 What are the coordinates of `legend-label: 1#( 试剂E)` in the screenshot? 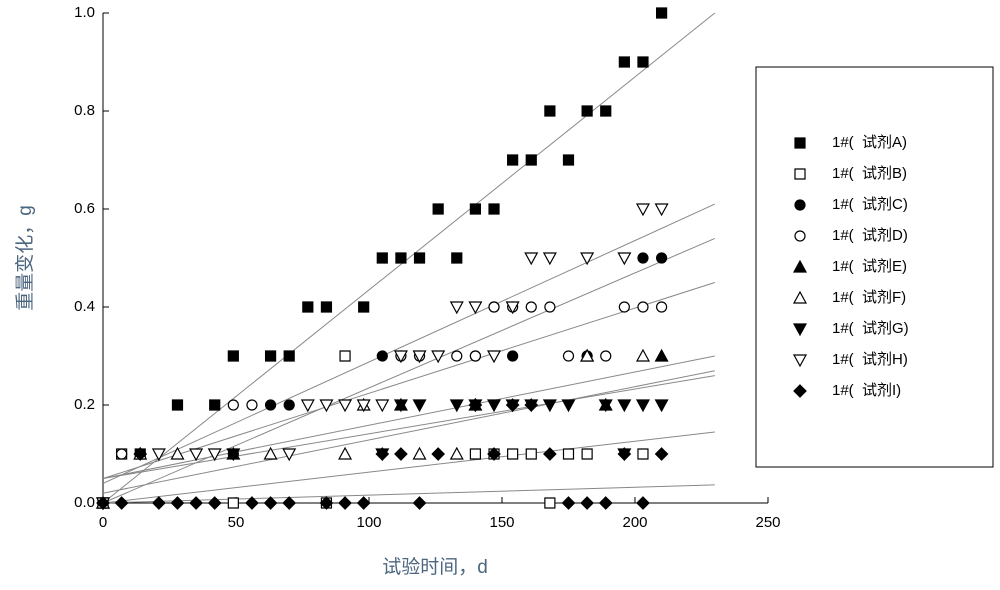 It's located at (869, 266).